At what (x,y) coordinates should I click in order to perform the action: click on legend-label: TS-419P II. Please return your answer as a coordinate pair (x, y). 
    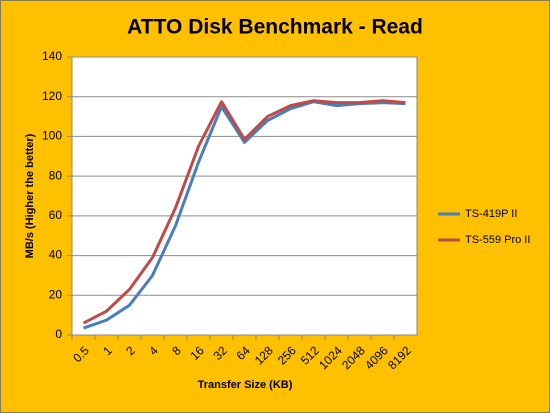
    Looking at the image, I should click on (491, 214).